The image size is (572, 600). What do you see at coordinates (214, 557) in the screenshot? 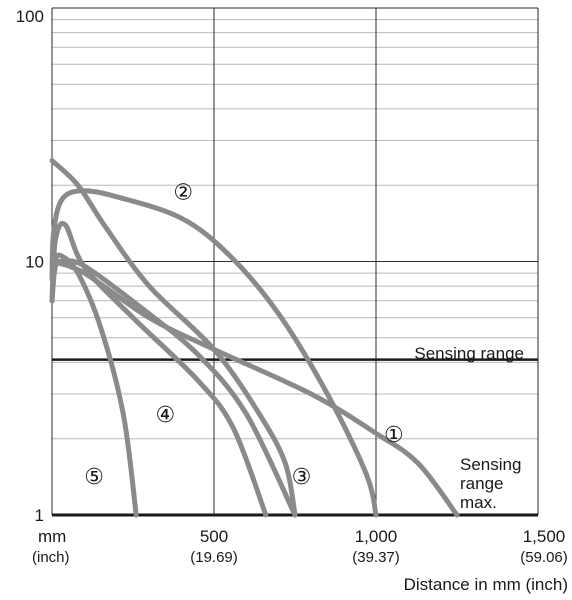
I see `x-tick-sublabel: (19.69)` at bounding box center [214, 557].